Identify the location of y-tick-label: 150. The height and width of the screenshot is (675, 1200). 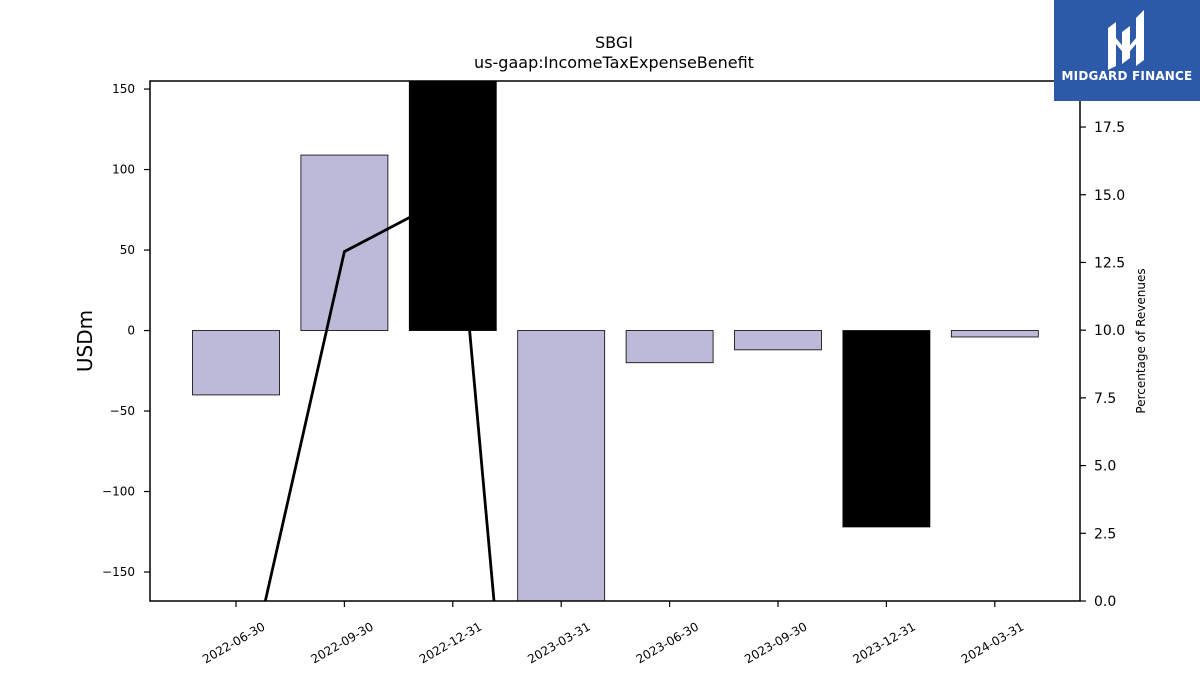
(123, 89).